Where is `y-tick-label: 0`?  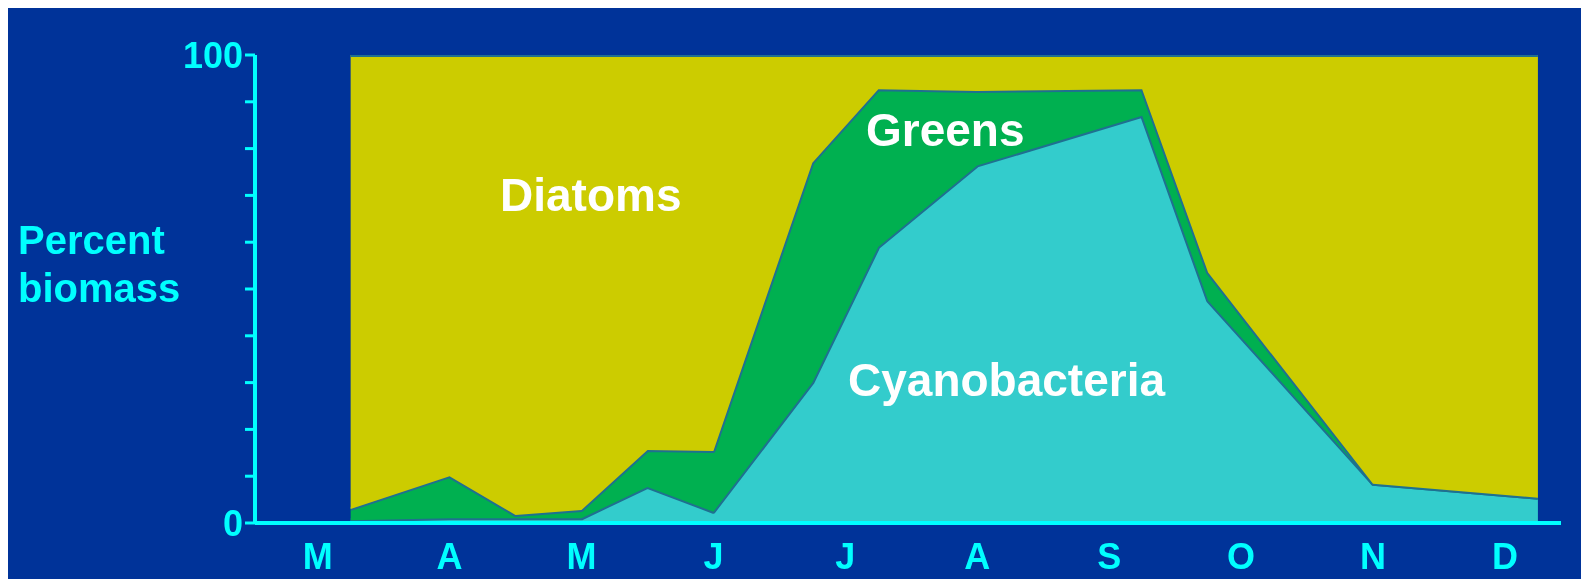 y-tick-label: 0 is located at coordinates (232, 523).